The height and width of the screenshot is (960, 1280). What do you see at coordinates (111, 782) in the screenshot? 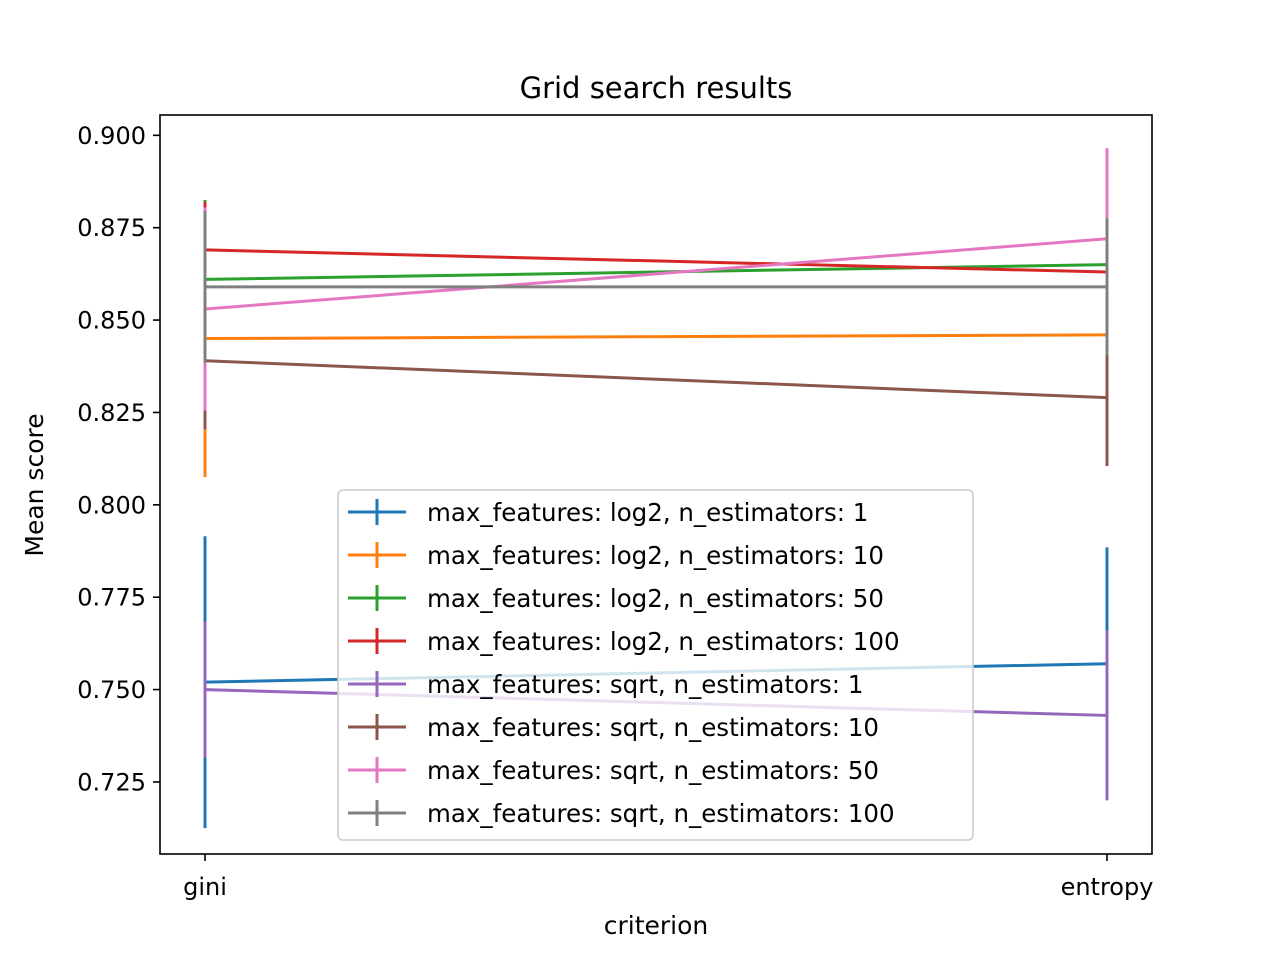
I see `y-tick-label: 0.725` at bounding box center [111, 782].